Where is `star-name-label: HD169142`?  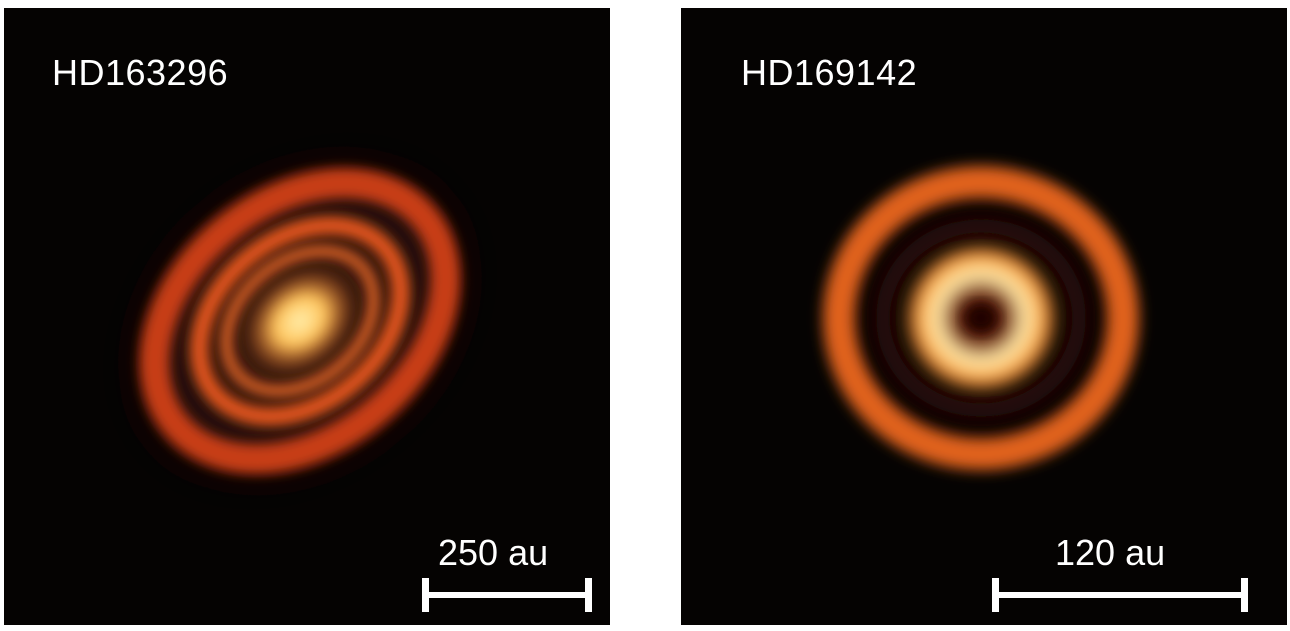
star-name-label: HD169142 is located at coordinates (829, 72).